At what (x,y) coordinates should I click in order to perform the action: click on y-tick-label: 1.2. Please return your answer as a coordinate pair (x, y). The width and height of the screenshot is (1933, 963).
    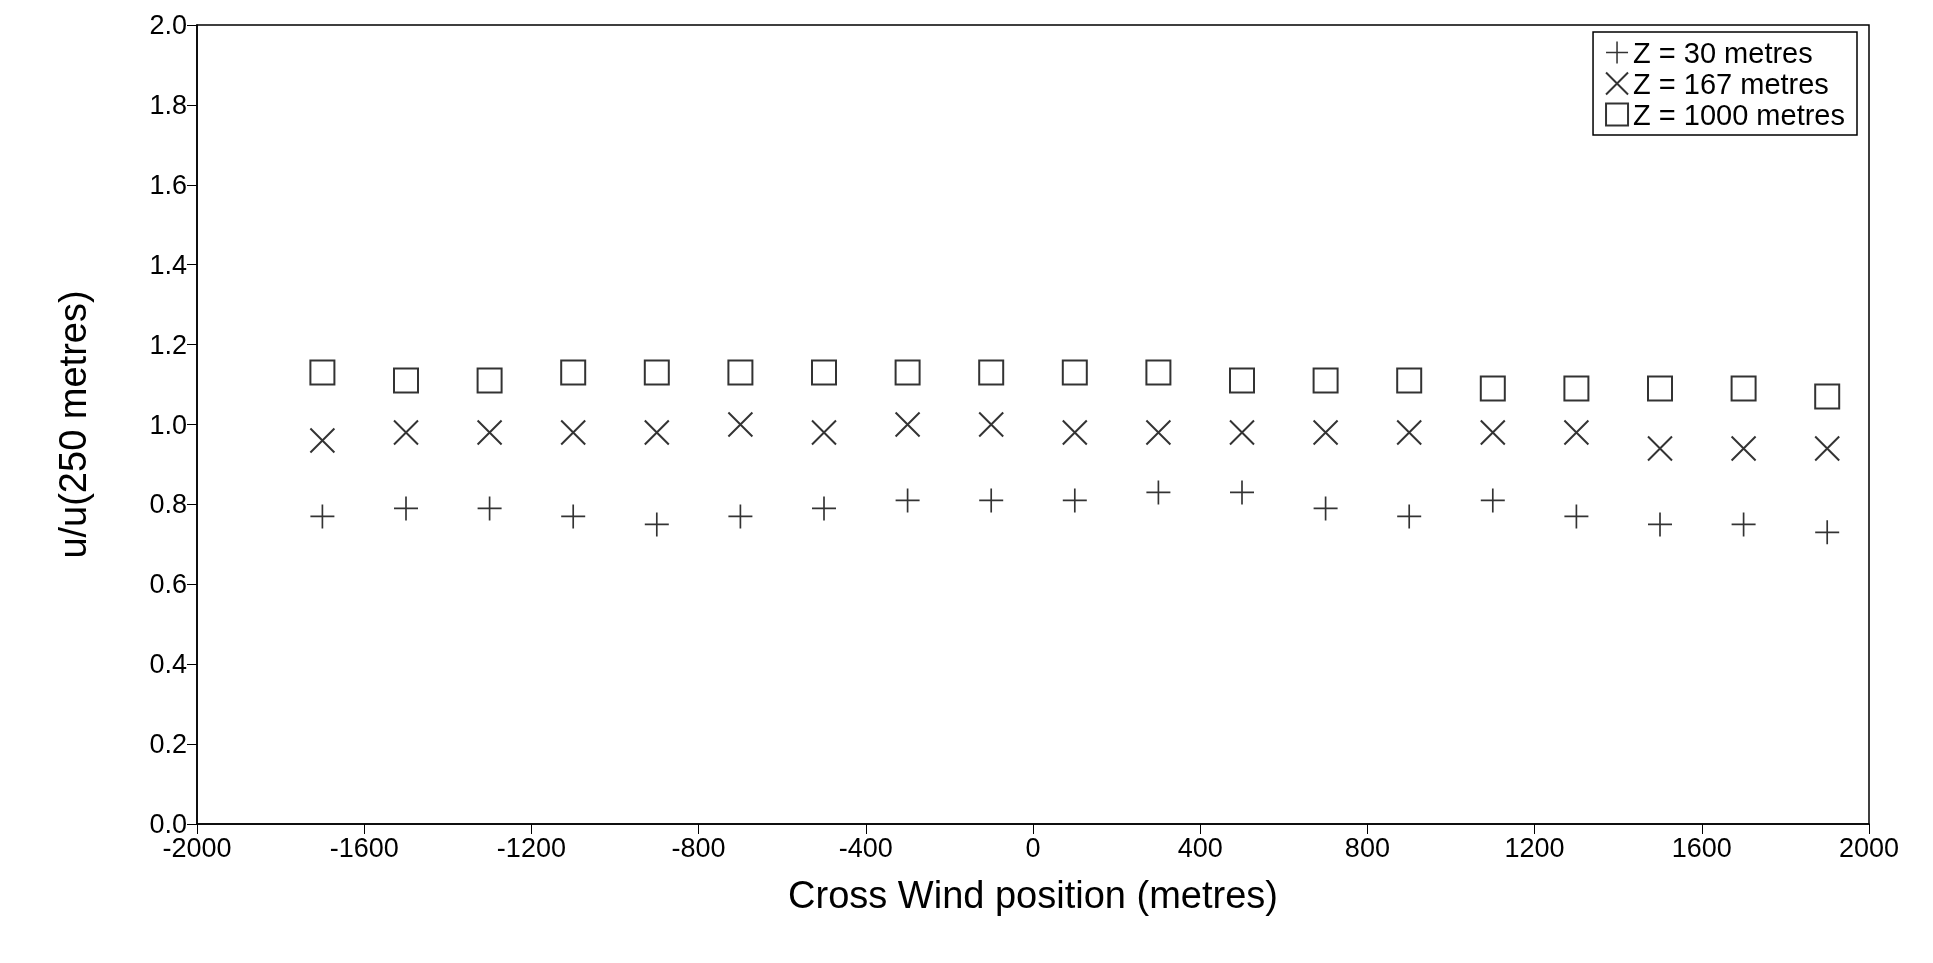
    Looking at the image, I should click on (168, 344).